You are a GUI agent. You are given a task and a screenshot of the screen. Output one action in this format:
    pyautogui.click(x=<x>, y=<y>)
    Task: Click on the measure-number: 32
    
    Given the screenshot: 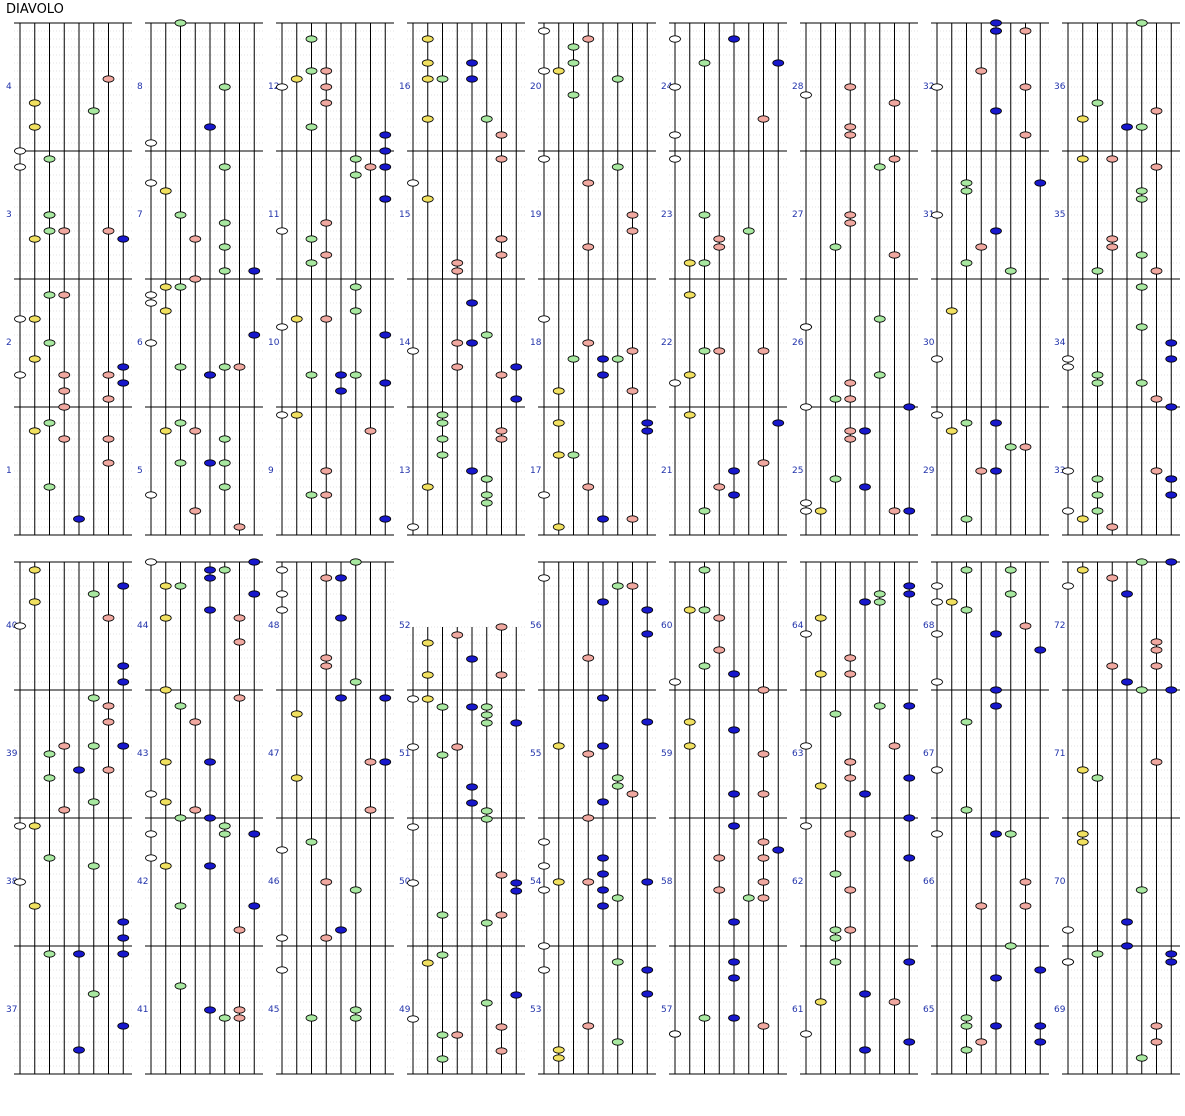 What is the action you would take?
    pyautogui.click(x=928, y=87)
    